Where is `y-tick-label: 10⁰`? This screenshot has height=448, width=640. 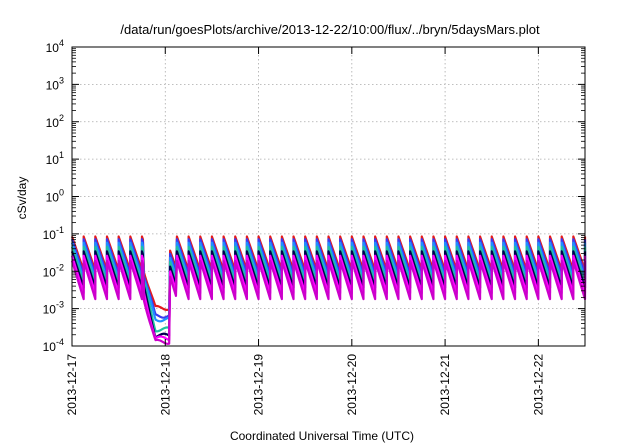 y-tick-label: 10⁰ is located at coordinates (55, 196).